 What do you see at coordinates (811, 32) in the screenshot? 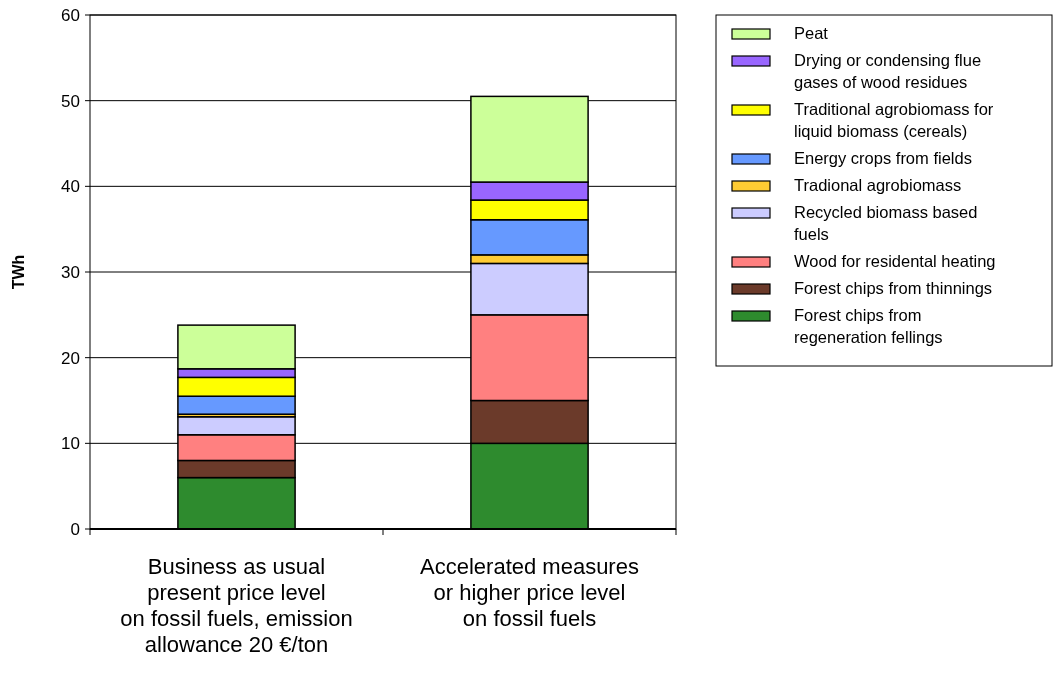
I see `legend-label: Peat` at bounding box center [811, 32].